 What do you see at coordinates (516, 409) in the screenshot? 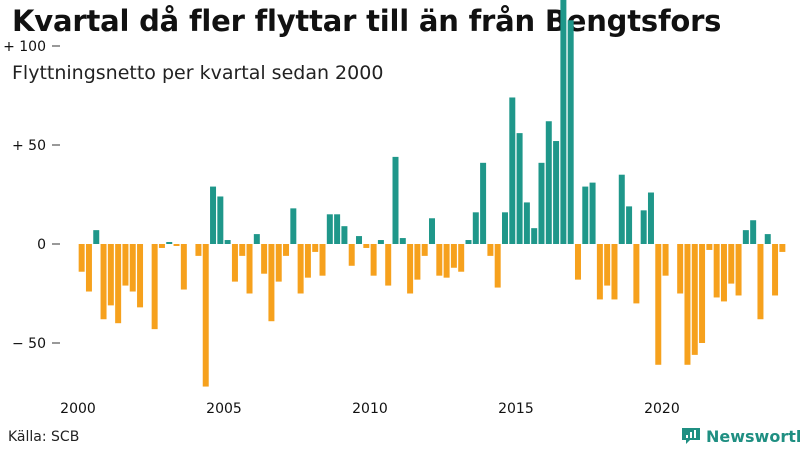
I see `x-tick-label: 2015` at bounding box center [516, 409].